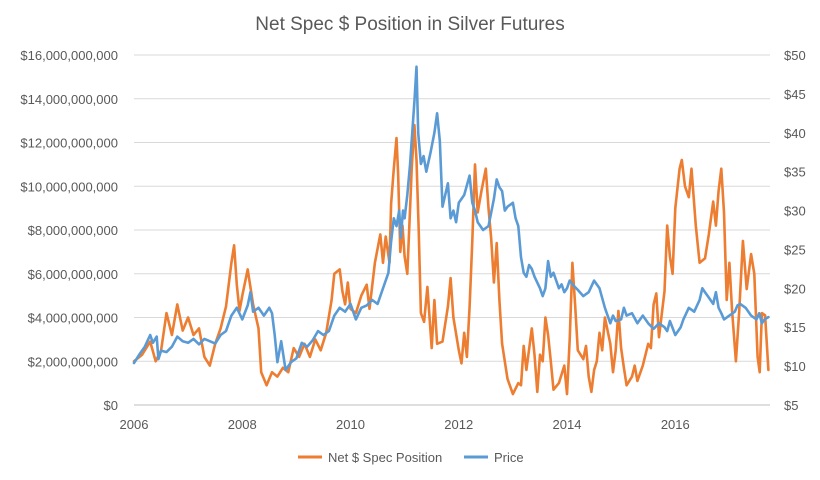 The image size is (820, 480). Describe the element at coordinates (795, 249) in the screenshot. I see `right-axis-tick-label: $25` at that location.